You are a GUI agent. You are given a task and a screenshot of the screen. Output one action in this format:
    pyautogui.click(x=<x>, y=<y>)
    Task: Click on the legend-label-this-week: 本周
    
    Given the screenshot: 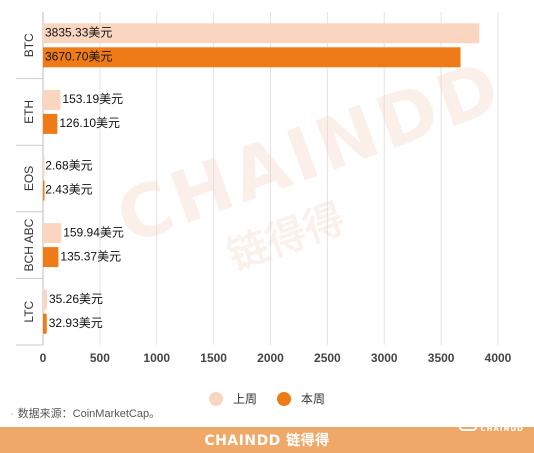 What is the action you would take?
    pyautogui.click(x=313, y=399)
    